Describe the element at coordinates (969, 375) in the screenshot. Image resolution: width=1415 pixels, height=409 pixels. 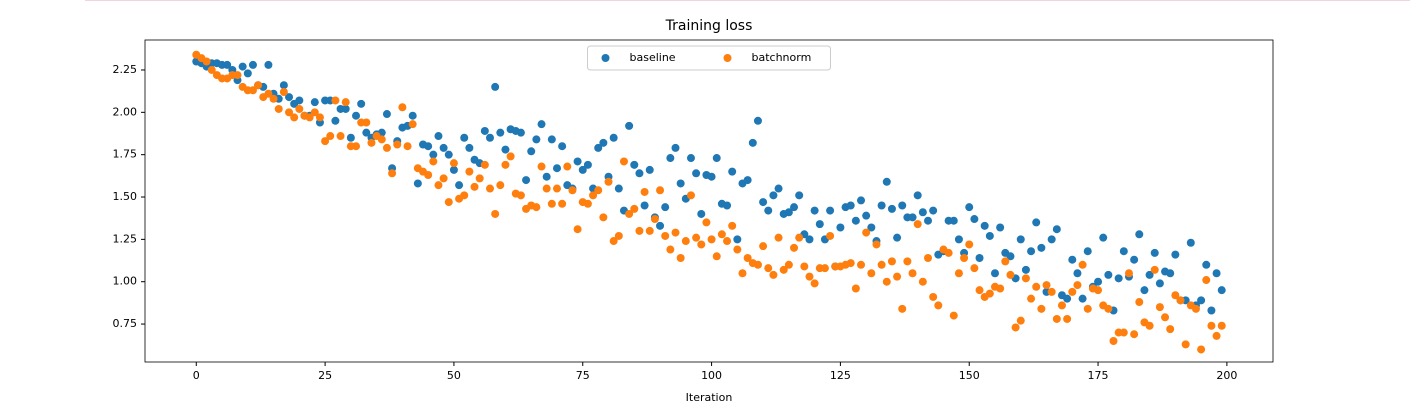
I see `x-tick-label: 150` at that location.